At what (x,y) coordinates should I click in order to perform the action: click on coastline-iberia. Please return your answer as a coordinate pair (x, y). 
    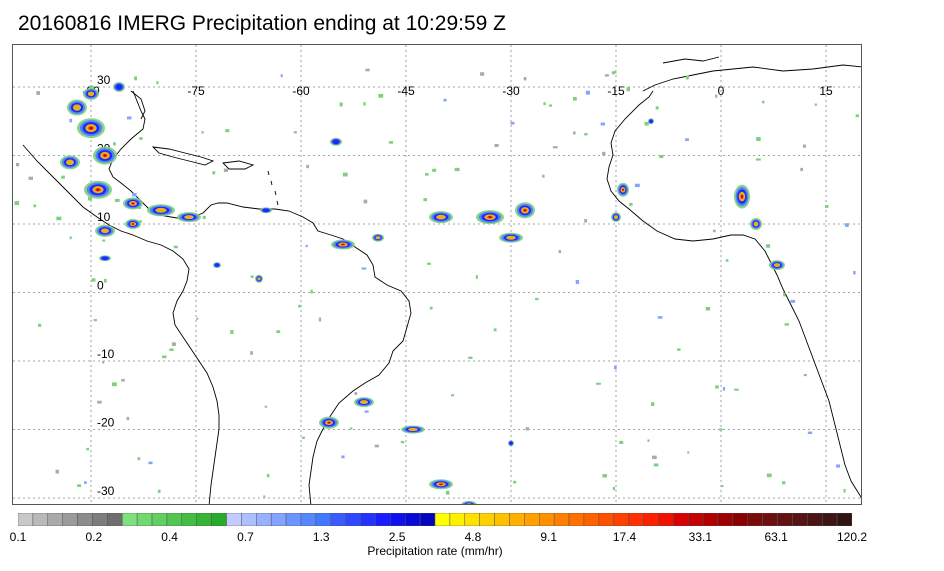
    Looking at the image, I should click on (691, 60).